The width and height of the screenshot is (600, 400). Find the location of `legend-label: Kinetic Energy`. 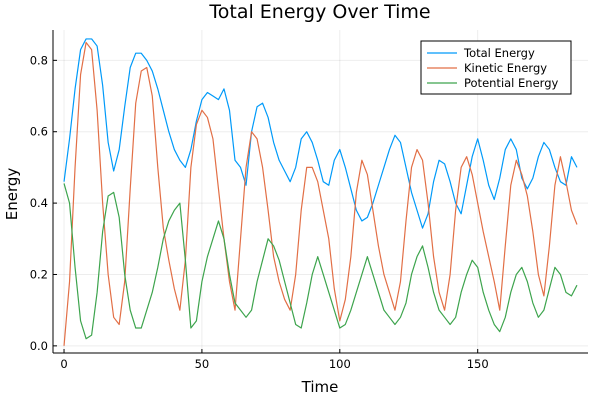

legend-label: Kinetic Energy is located at coordinates (505, 68).